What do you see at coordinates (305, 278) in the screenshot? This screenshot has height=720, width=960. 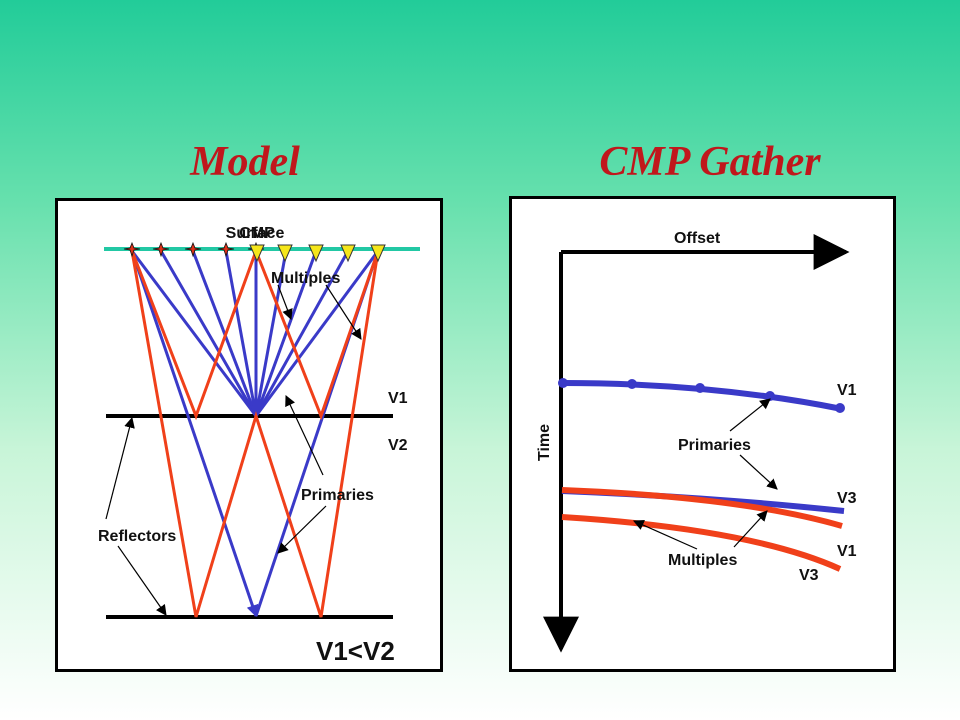 I see `multiples-label: Multiples` at bounding box center [305, 278].